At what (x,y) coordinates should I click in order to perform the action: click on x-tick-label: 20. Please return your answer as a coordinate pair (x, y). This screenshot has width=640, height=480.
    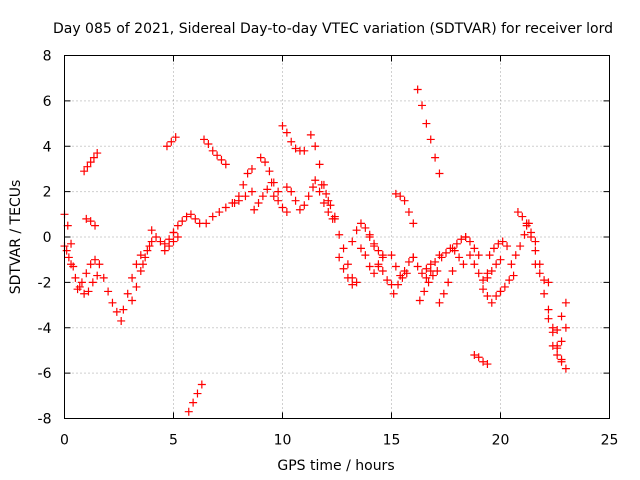
    Looking at the image, I should click on (501, 441).